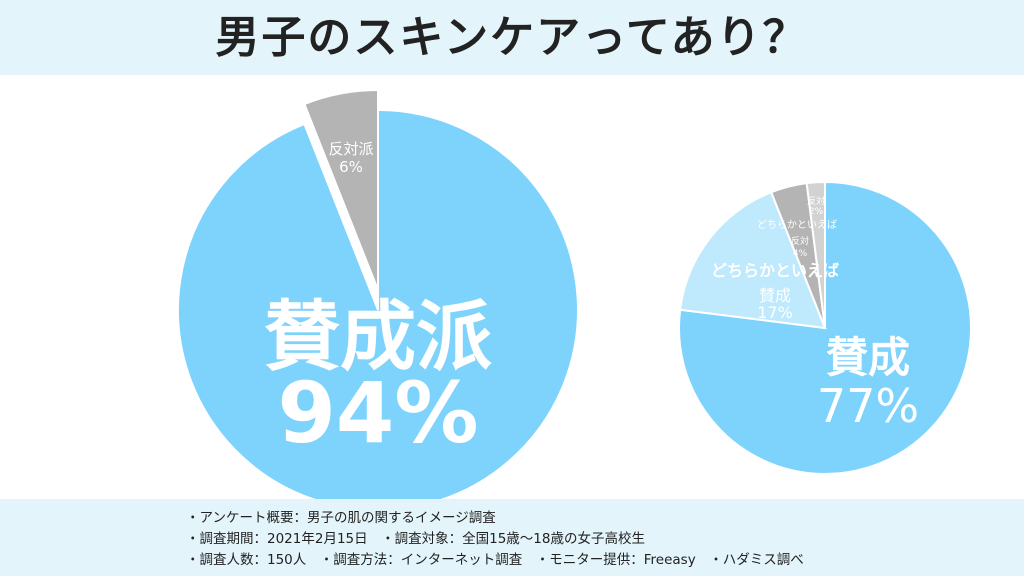 Image resolution: width=1024 pixels, height=576 pixels. What do you see at coordinates (341, 518) in the screenshot?
I see `survey-overview: ・アンケート概要：男子の肌の関するイメージ調査` at bounding box center [341, 518].